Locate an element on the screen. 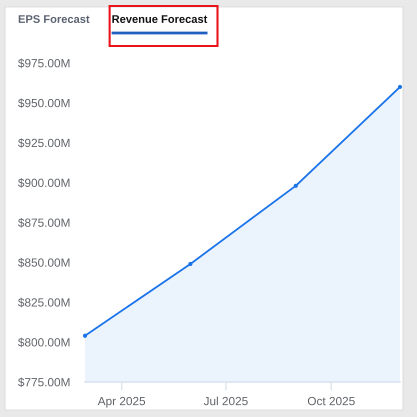 Image resolution: width=417 pixels, height=417 pixels. y-tick-label: $875.00M is located at coordinates (44, 223).